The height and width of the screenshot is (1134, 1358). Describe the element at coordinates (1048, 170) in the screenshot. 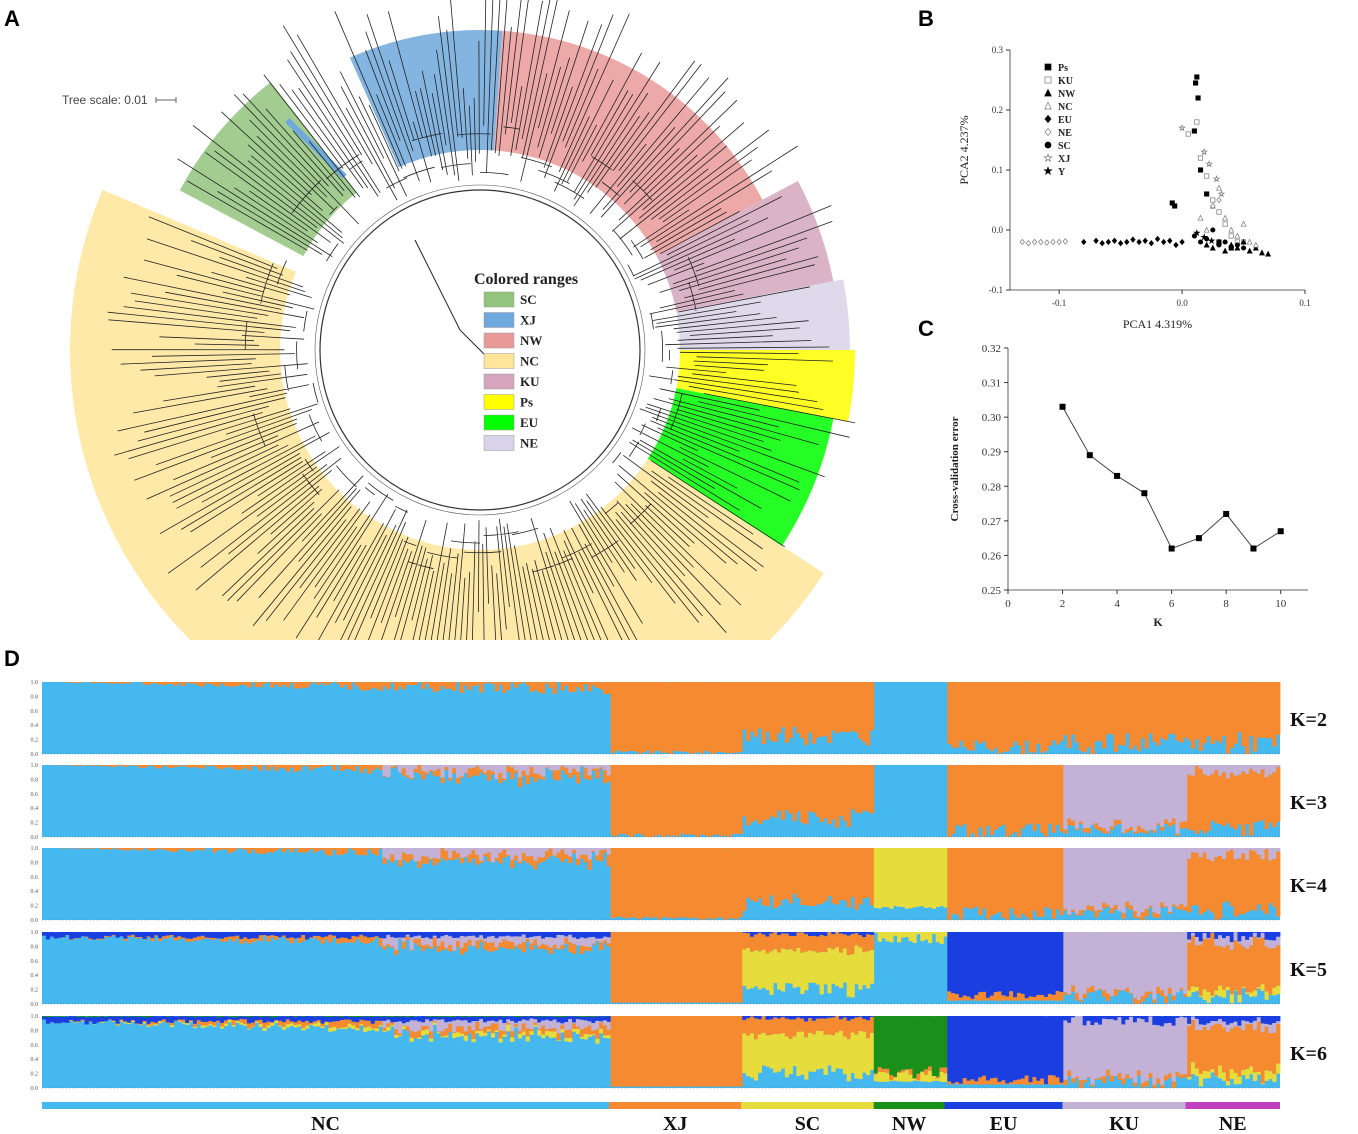

I see `pca-legend-marker-y` at that location.